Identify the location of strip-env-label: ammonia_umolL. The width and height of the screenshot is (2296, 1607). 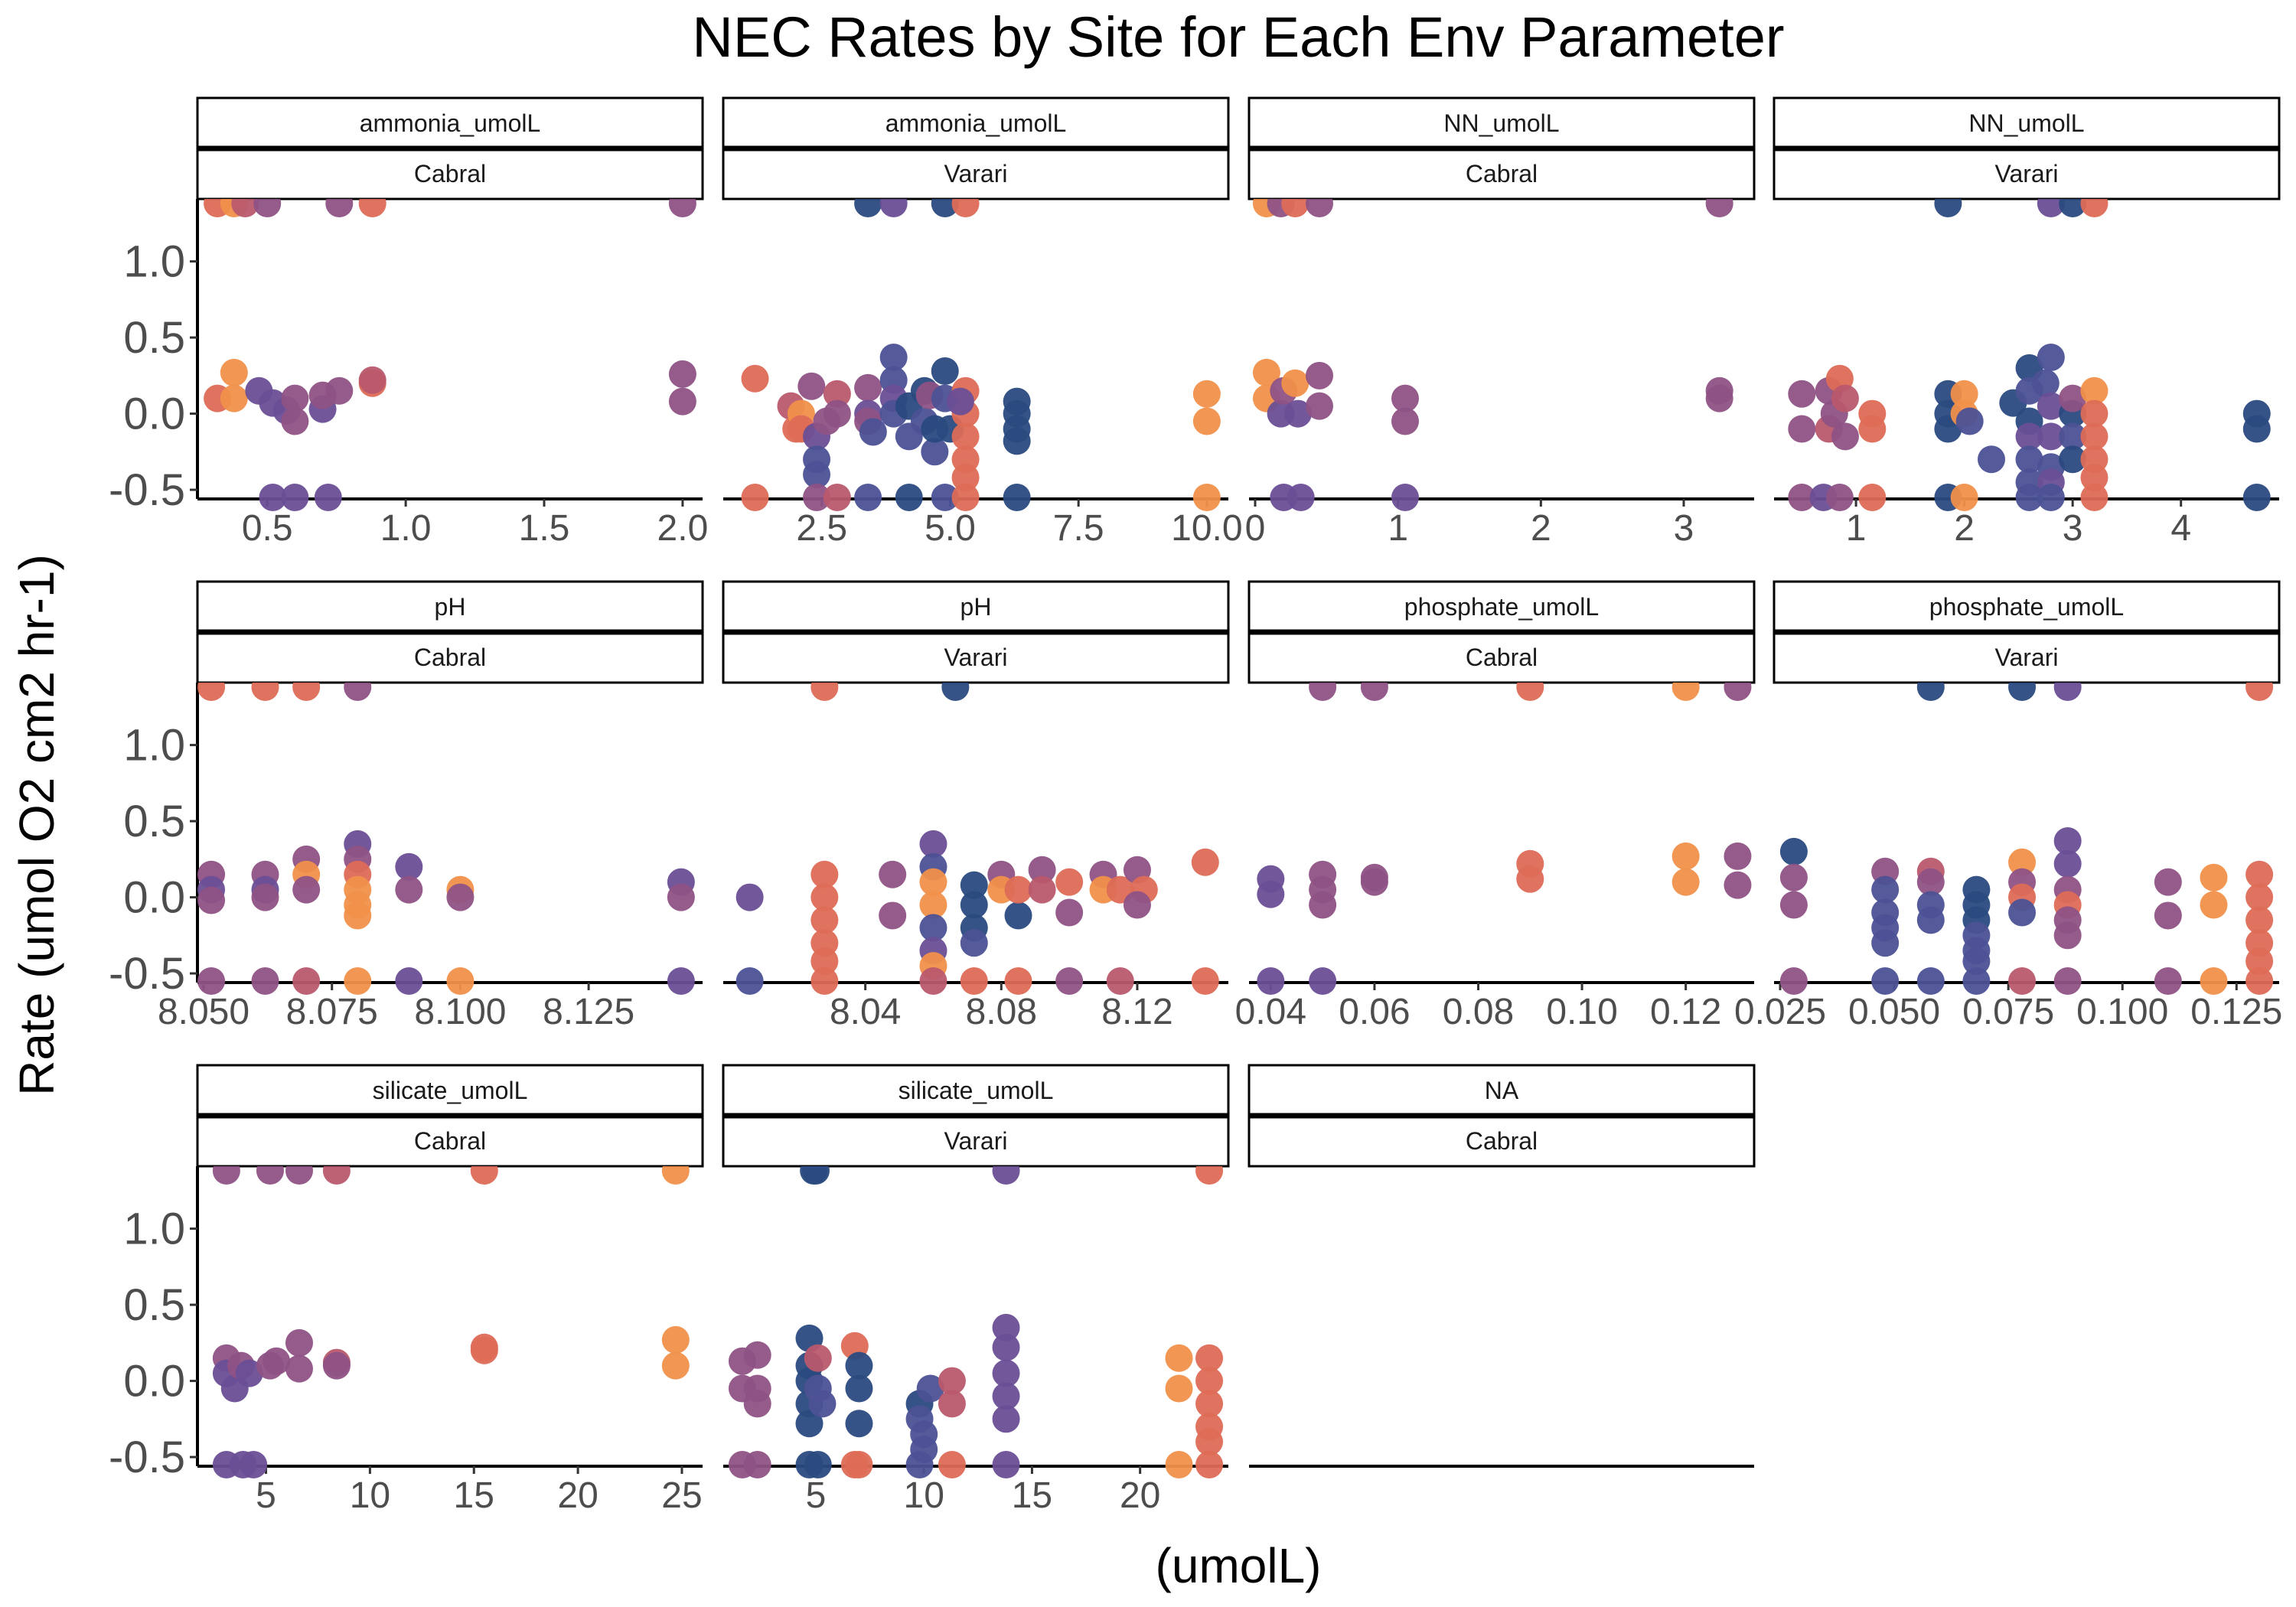
(976, 123).